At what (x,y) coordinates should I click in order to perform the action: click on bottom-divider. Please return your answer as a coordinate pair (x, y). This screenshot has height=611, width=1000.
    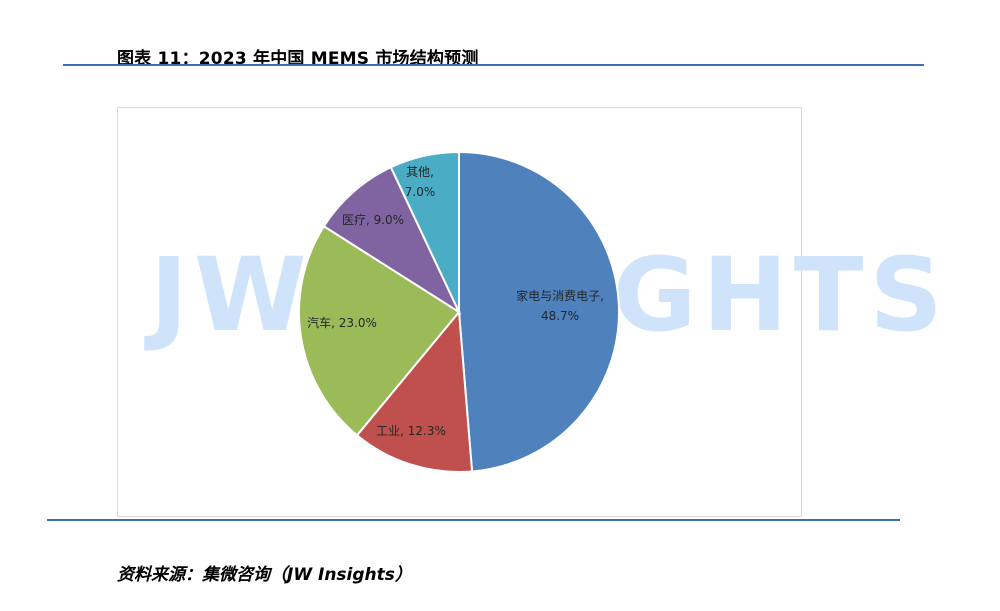
    Looking at the image, I should click on (473, 520).